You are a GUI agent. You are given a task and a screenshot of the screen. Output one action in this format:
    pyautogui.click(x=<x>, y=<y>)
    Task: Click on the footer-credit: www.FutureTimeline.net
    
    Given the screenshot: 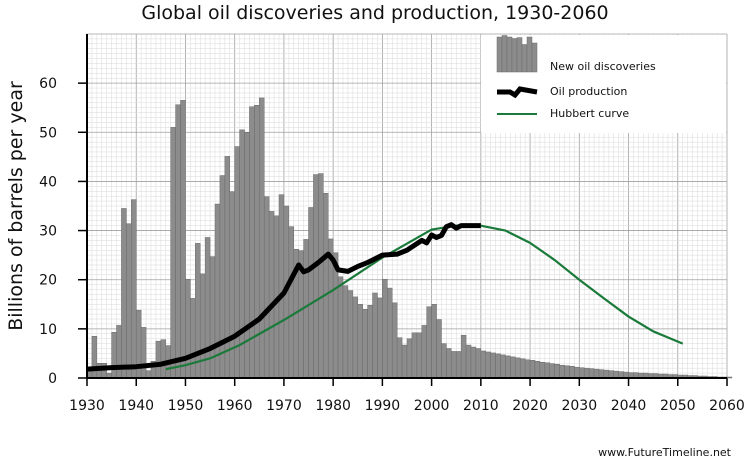 What is the action you would take?
    pyautogui.click(x=665, y=452)
    